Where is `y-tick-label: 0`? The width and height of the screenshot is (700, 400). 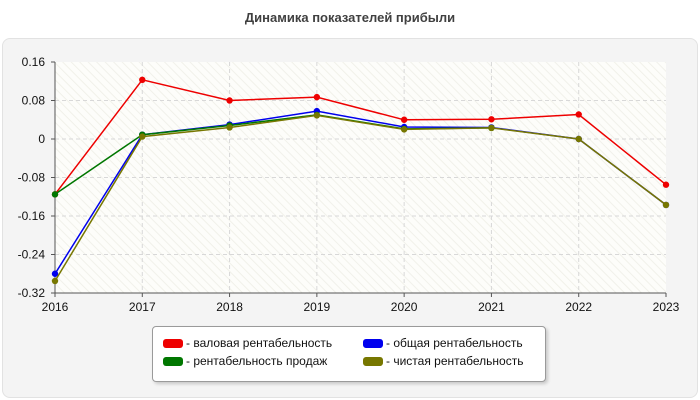
y-tick-label: 0 is located at coordinates (41, 139).